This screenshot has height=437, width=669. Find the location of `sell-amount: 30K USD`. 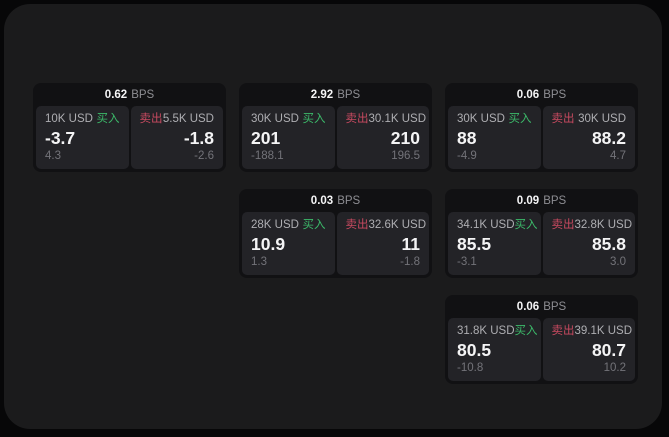

sell-amount: 30K USD is located at coordinates (602, 119).